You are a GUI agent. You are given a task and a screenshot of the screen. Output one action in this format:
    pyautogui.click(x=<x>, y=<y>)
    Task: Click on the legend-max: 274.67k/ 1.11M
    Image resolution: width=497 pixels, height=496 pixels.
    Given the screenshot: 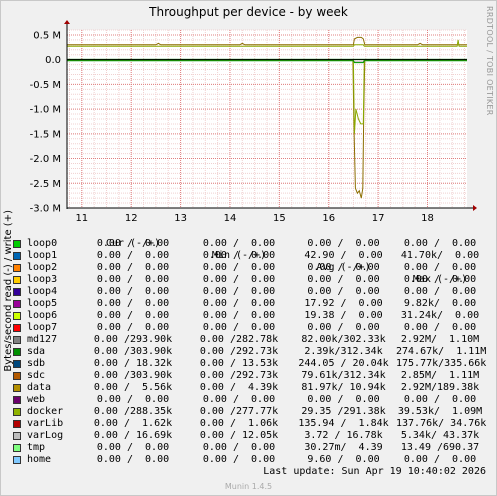 What is the action you would take?
    pyautogui.click(x=441, y=351)
    